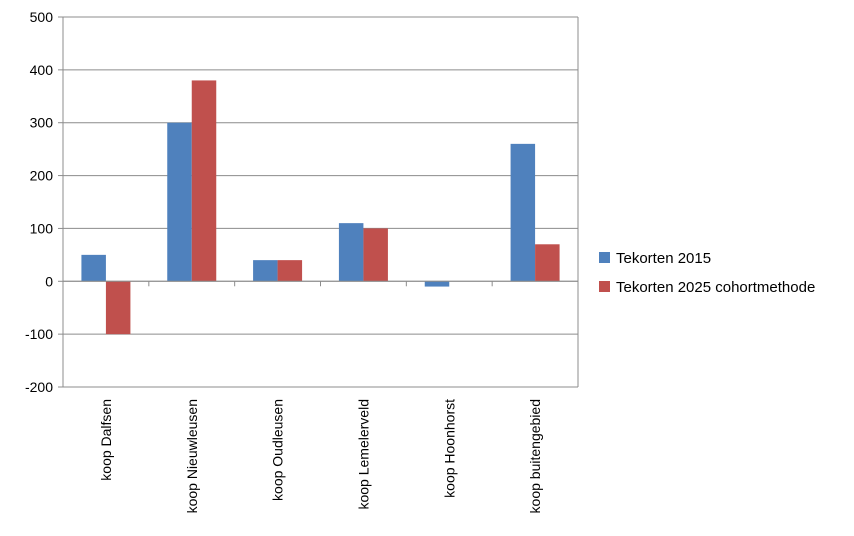 The height and width of the screenshot is (536, 854). What do you see at coordinates (42, 70) in the screenshot?
I see `y-tick-label: 400` at bounding box center [42, 70].